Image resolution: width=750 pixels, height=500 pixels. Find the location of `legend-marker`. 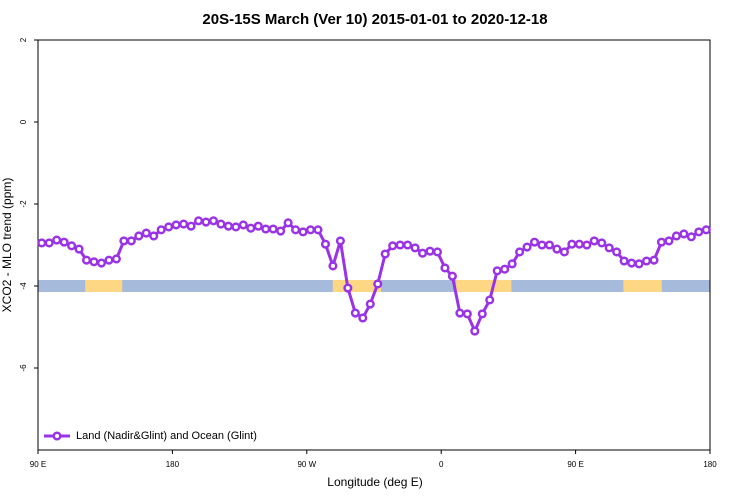

legend-marker is located at coordinates (57, 436).